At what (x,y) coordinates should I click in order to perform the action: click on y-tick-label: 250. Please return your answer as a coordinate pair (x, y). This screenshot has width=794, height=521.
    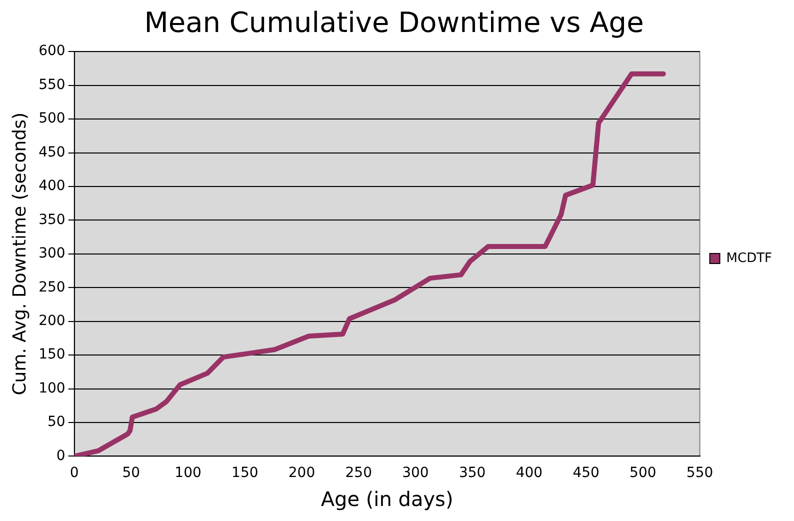
    Looking at the image, I should click on (52, 287).